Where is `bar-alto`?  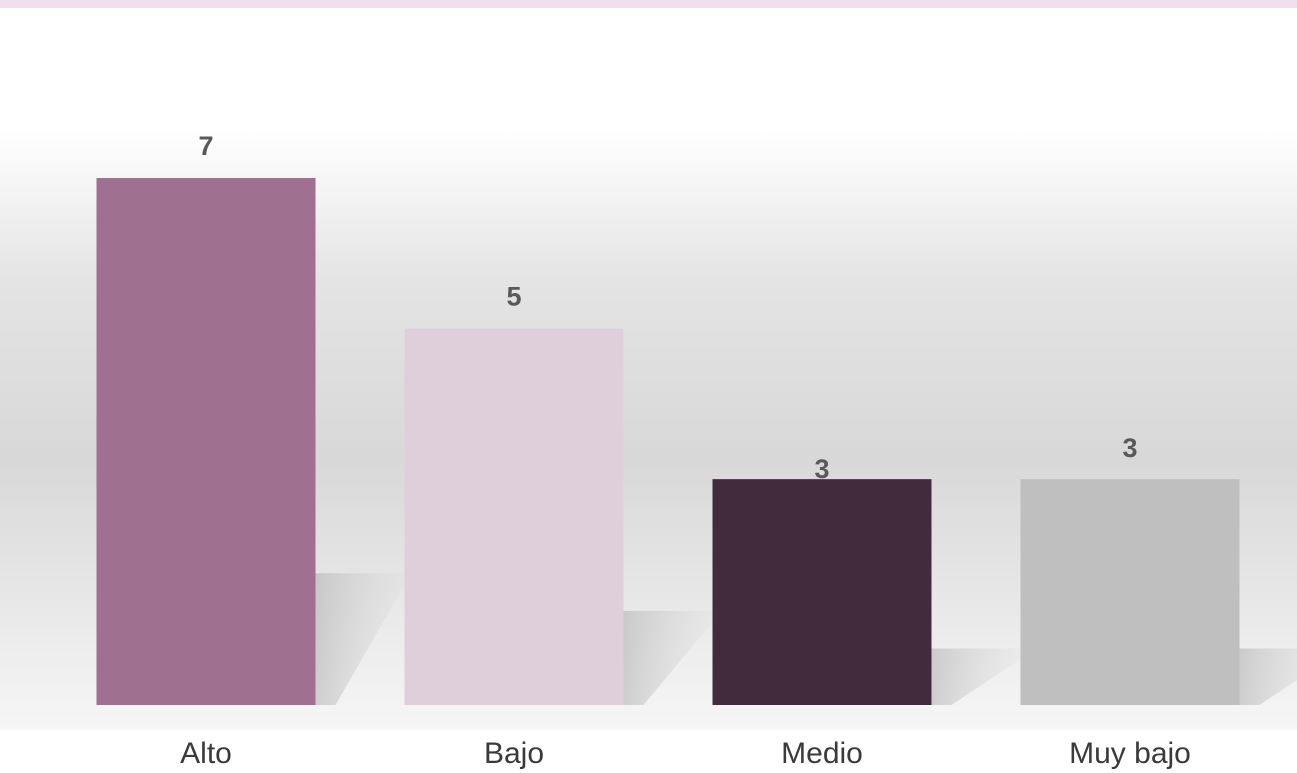
bar-alto is located at coordinates (206, 441).